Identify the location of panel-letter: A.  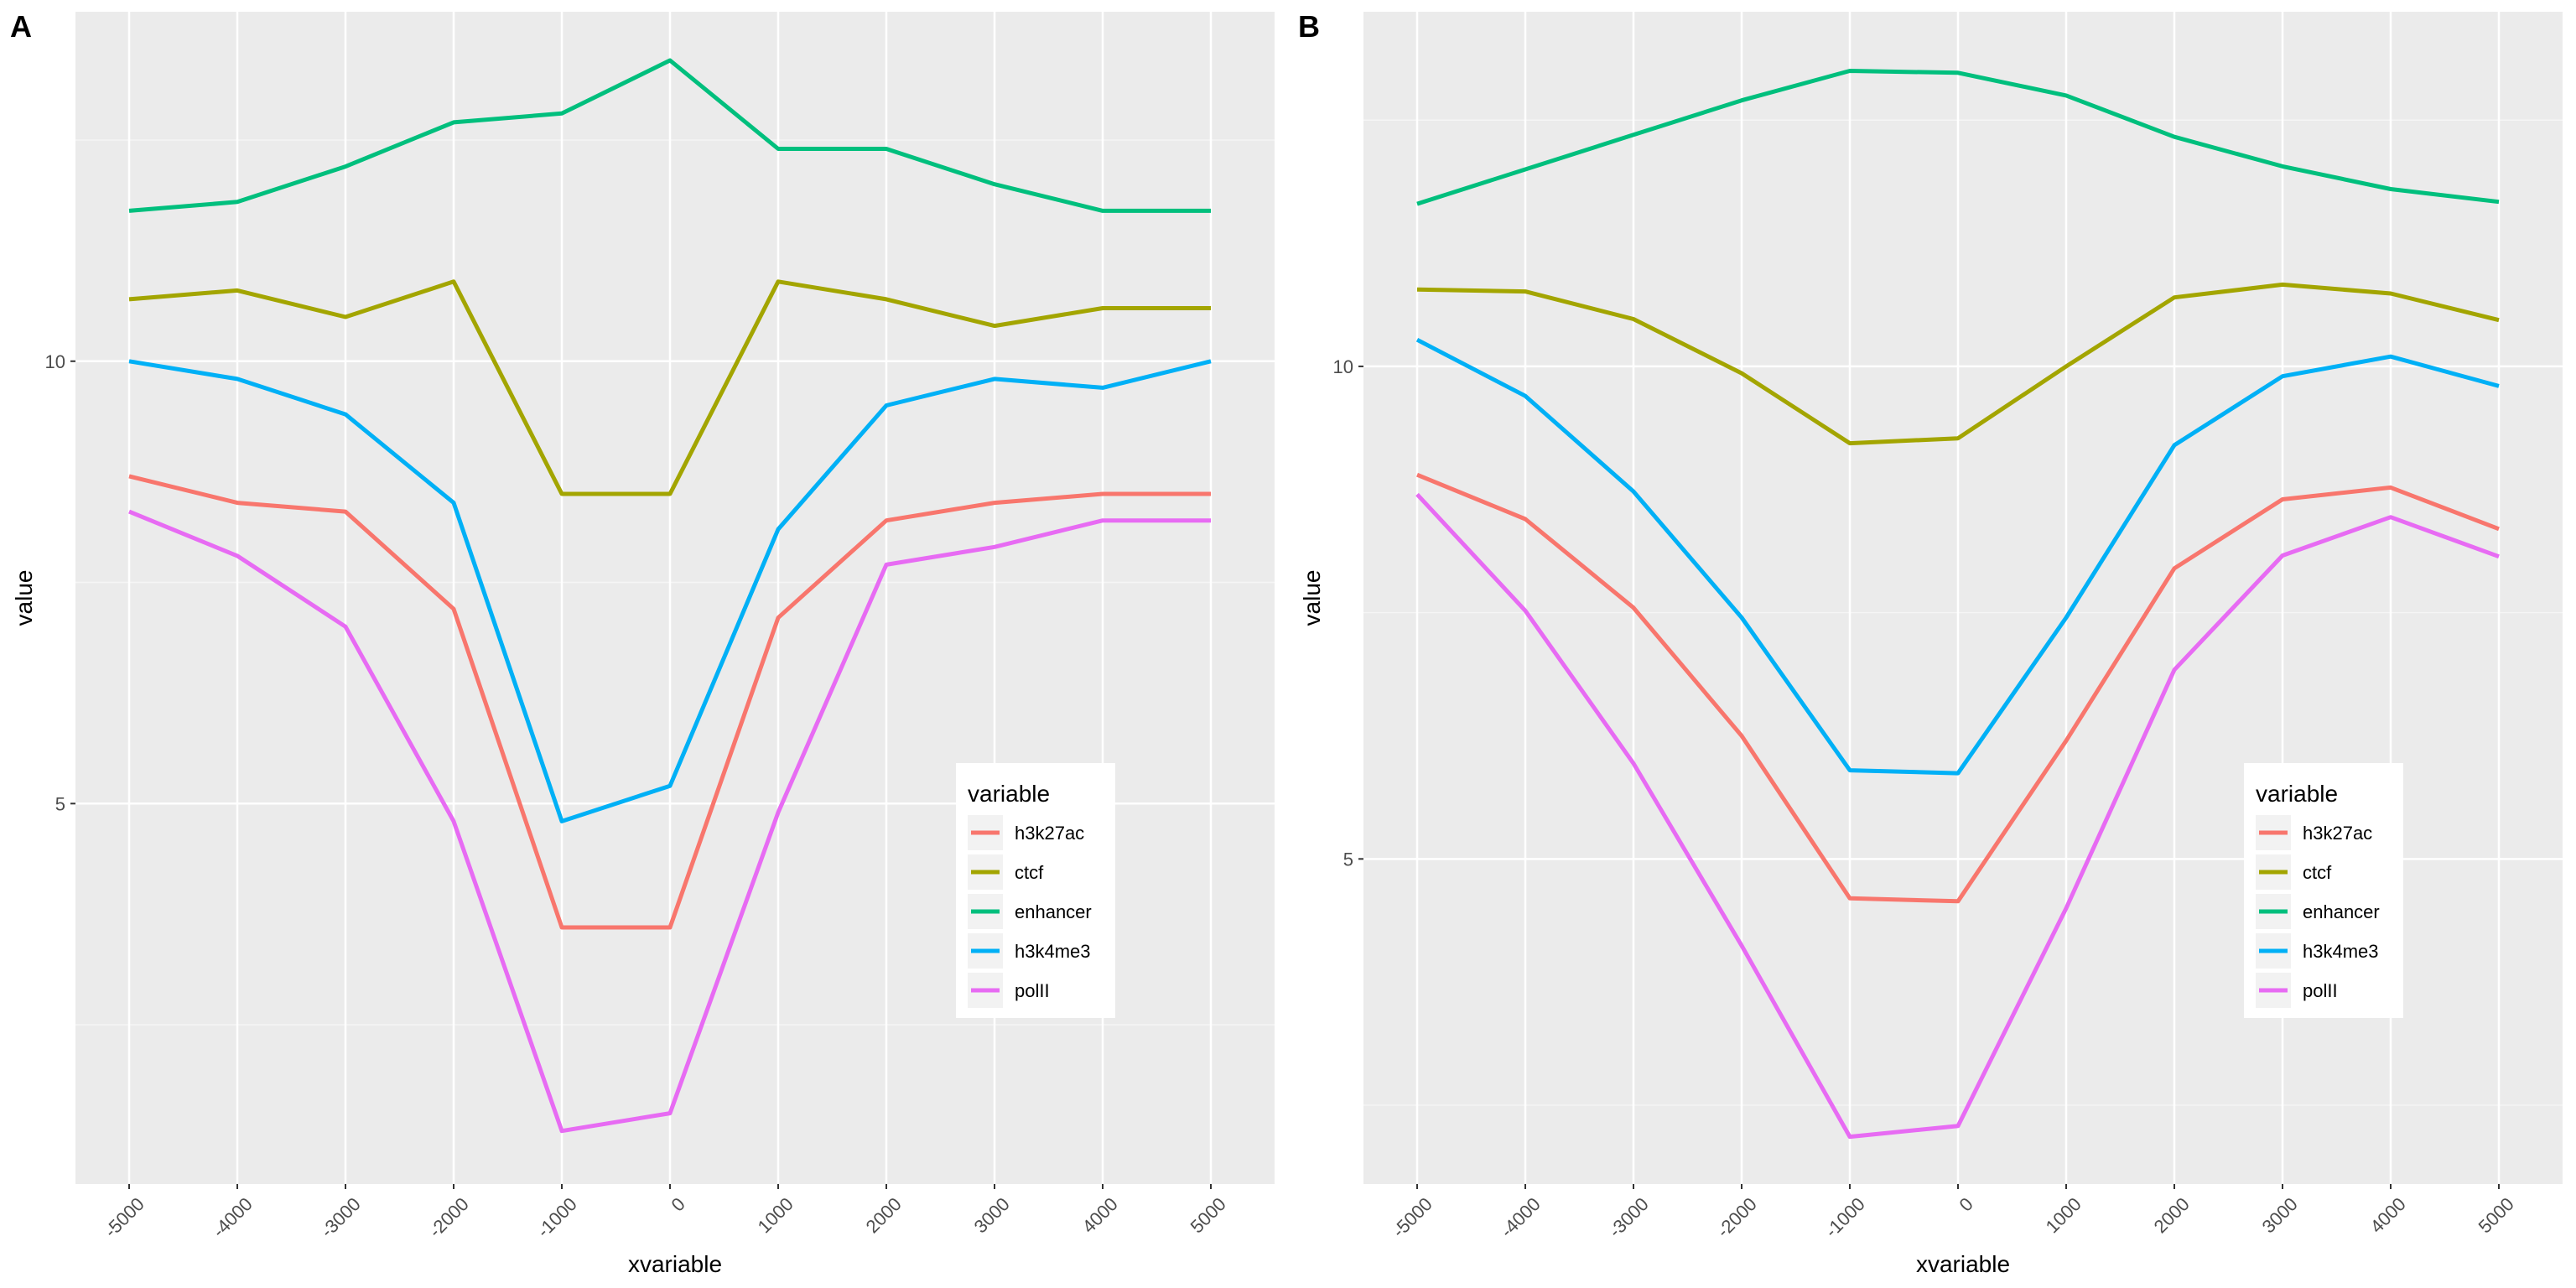
(21, 26).